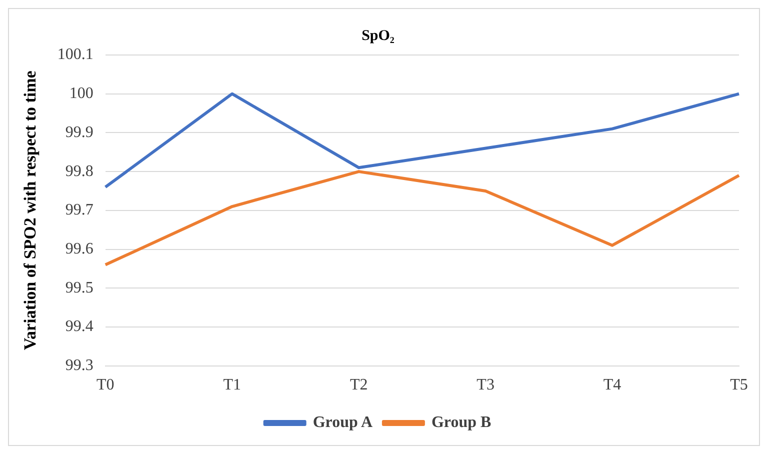 The height and width of the screenshot is (454, 769). Describe the element at coordinates (232, 385) in the screenshot. I see `x-tick-label: T1` at that location.